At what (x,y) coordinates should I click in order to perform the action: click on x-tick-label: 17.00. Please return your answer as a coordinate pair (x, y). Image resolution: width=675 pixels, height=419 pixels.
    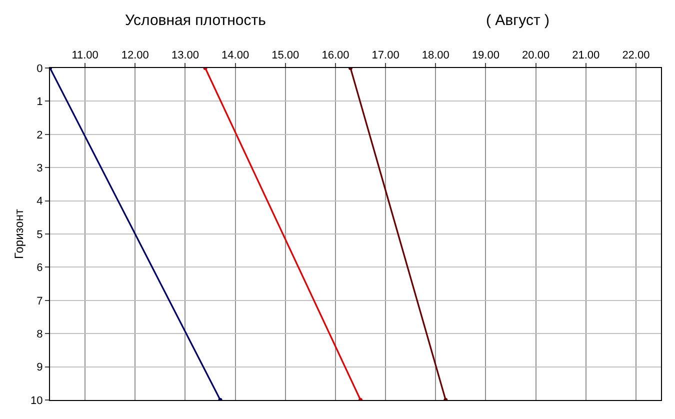
    Looking at the image, I should click on (386, 56).